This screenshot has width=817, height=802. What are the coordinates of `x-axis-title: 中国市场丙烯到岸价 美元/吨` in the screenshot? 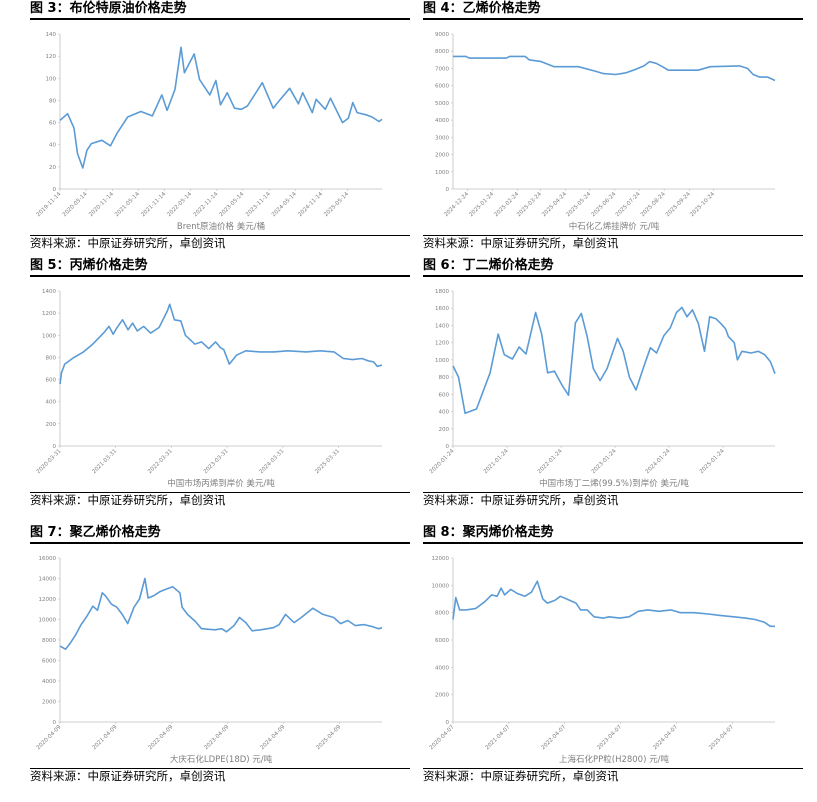 It's located at (221, 483).